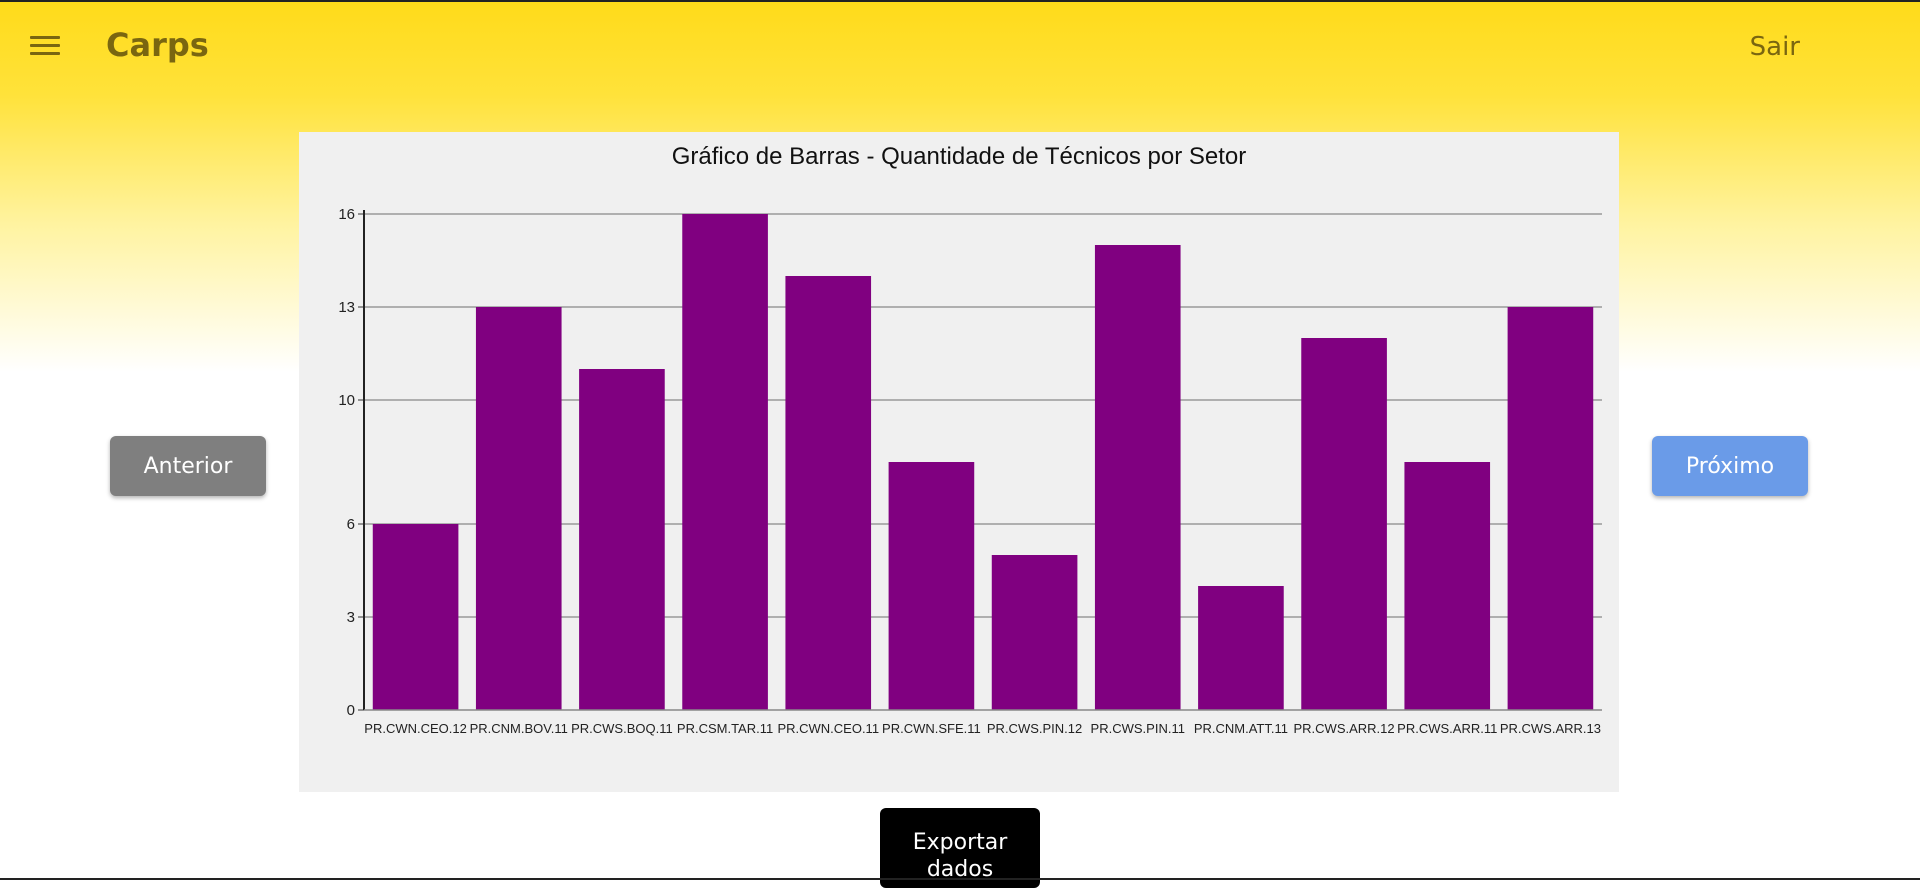 The width and height of the screenshot is (1920, 888). What do you see at coordinates (960, 842) in the screenshot?
I see `export-label-line1: Exportar` at bounding box center [960, 842].